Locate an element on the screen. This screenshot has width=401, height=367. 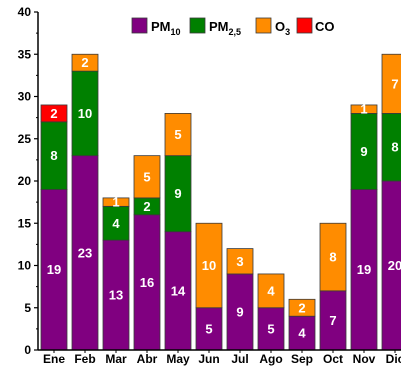
legend-label-main: O is located at coordinates (280, 26).